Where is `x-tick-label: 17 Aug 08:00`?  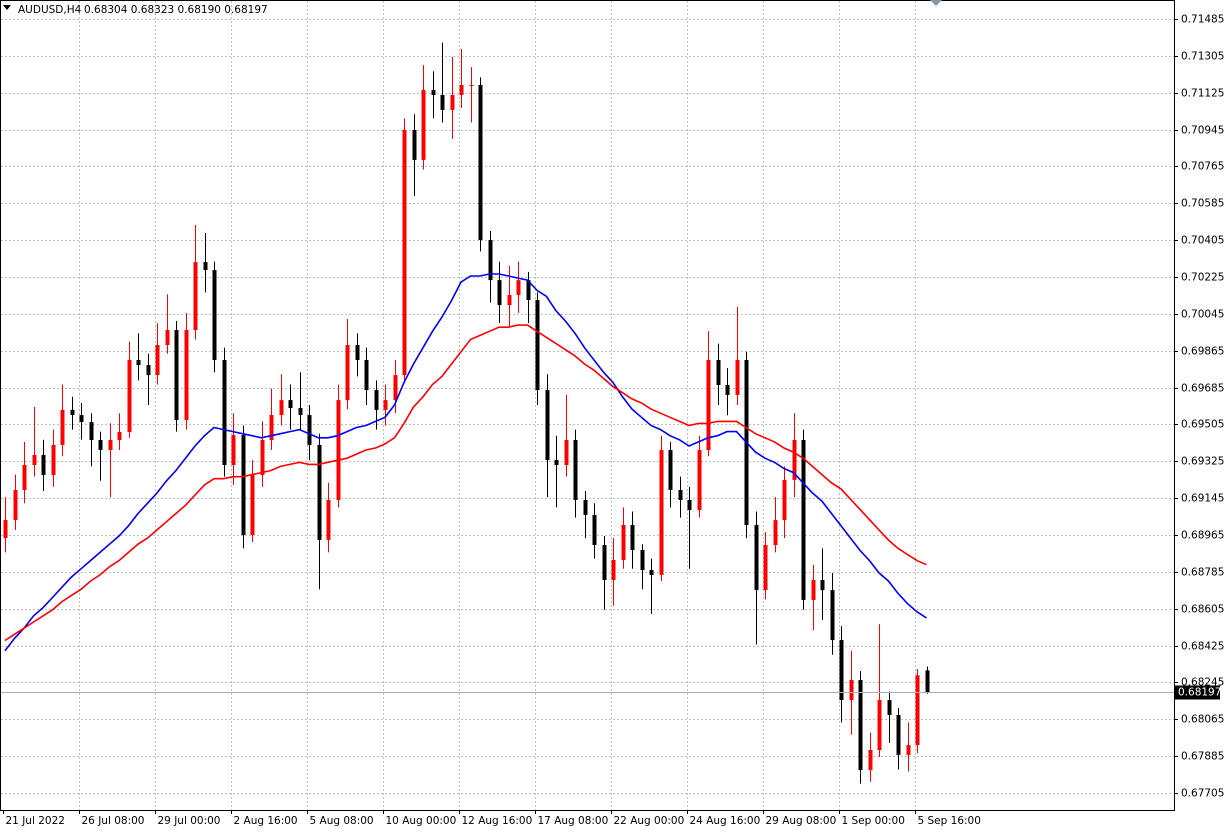 x-tick-label: 17 Aug 08:00 is located at coordinates (573, 821).